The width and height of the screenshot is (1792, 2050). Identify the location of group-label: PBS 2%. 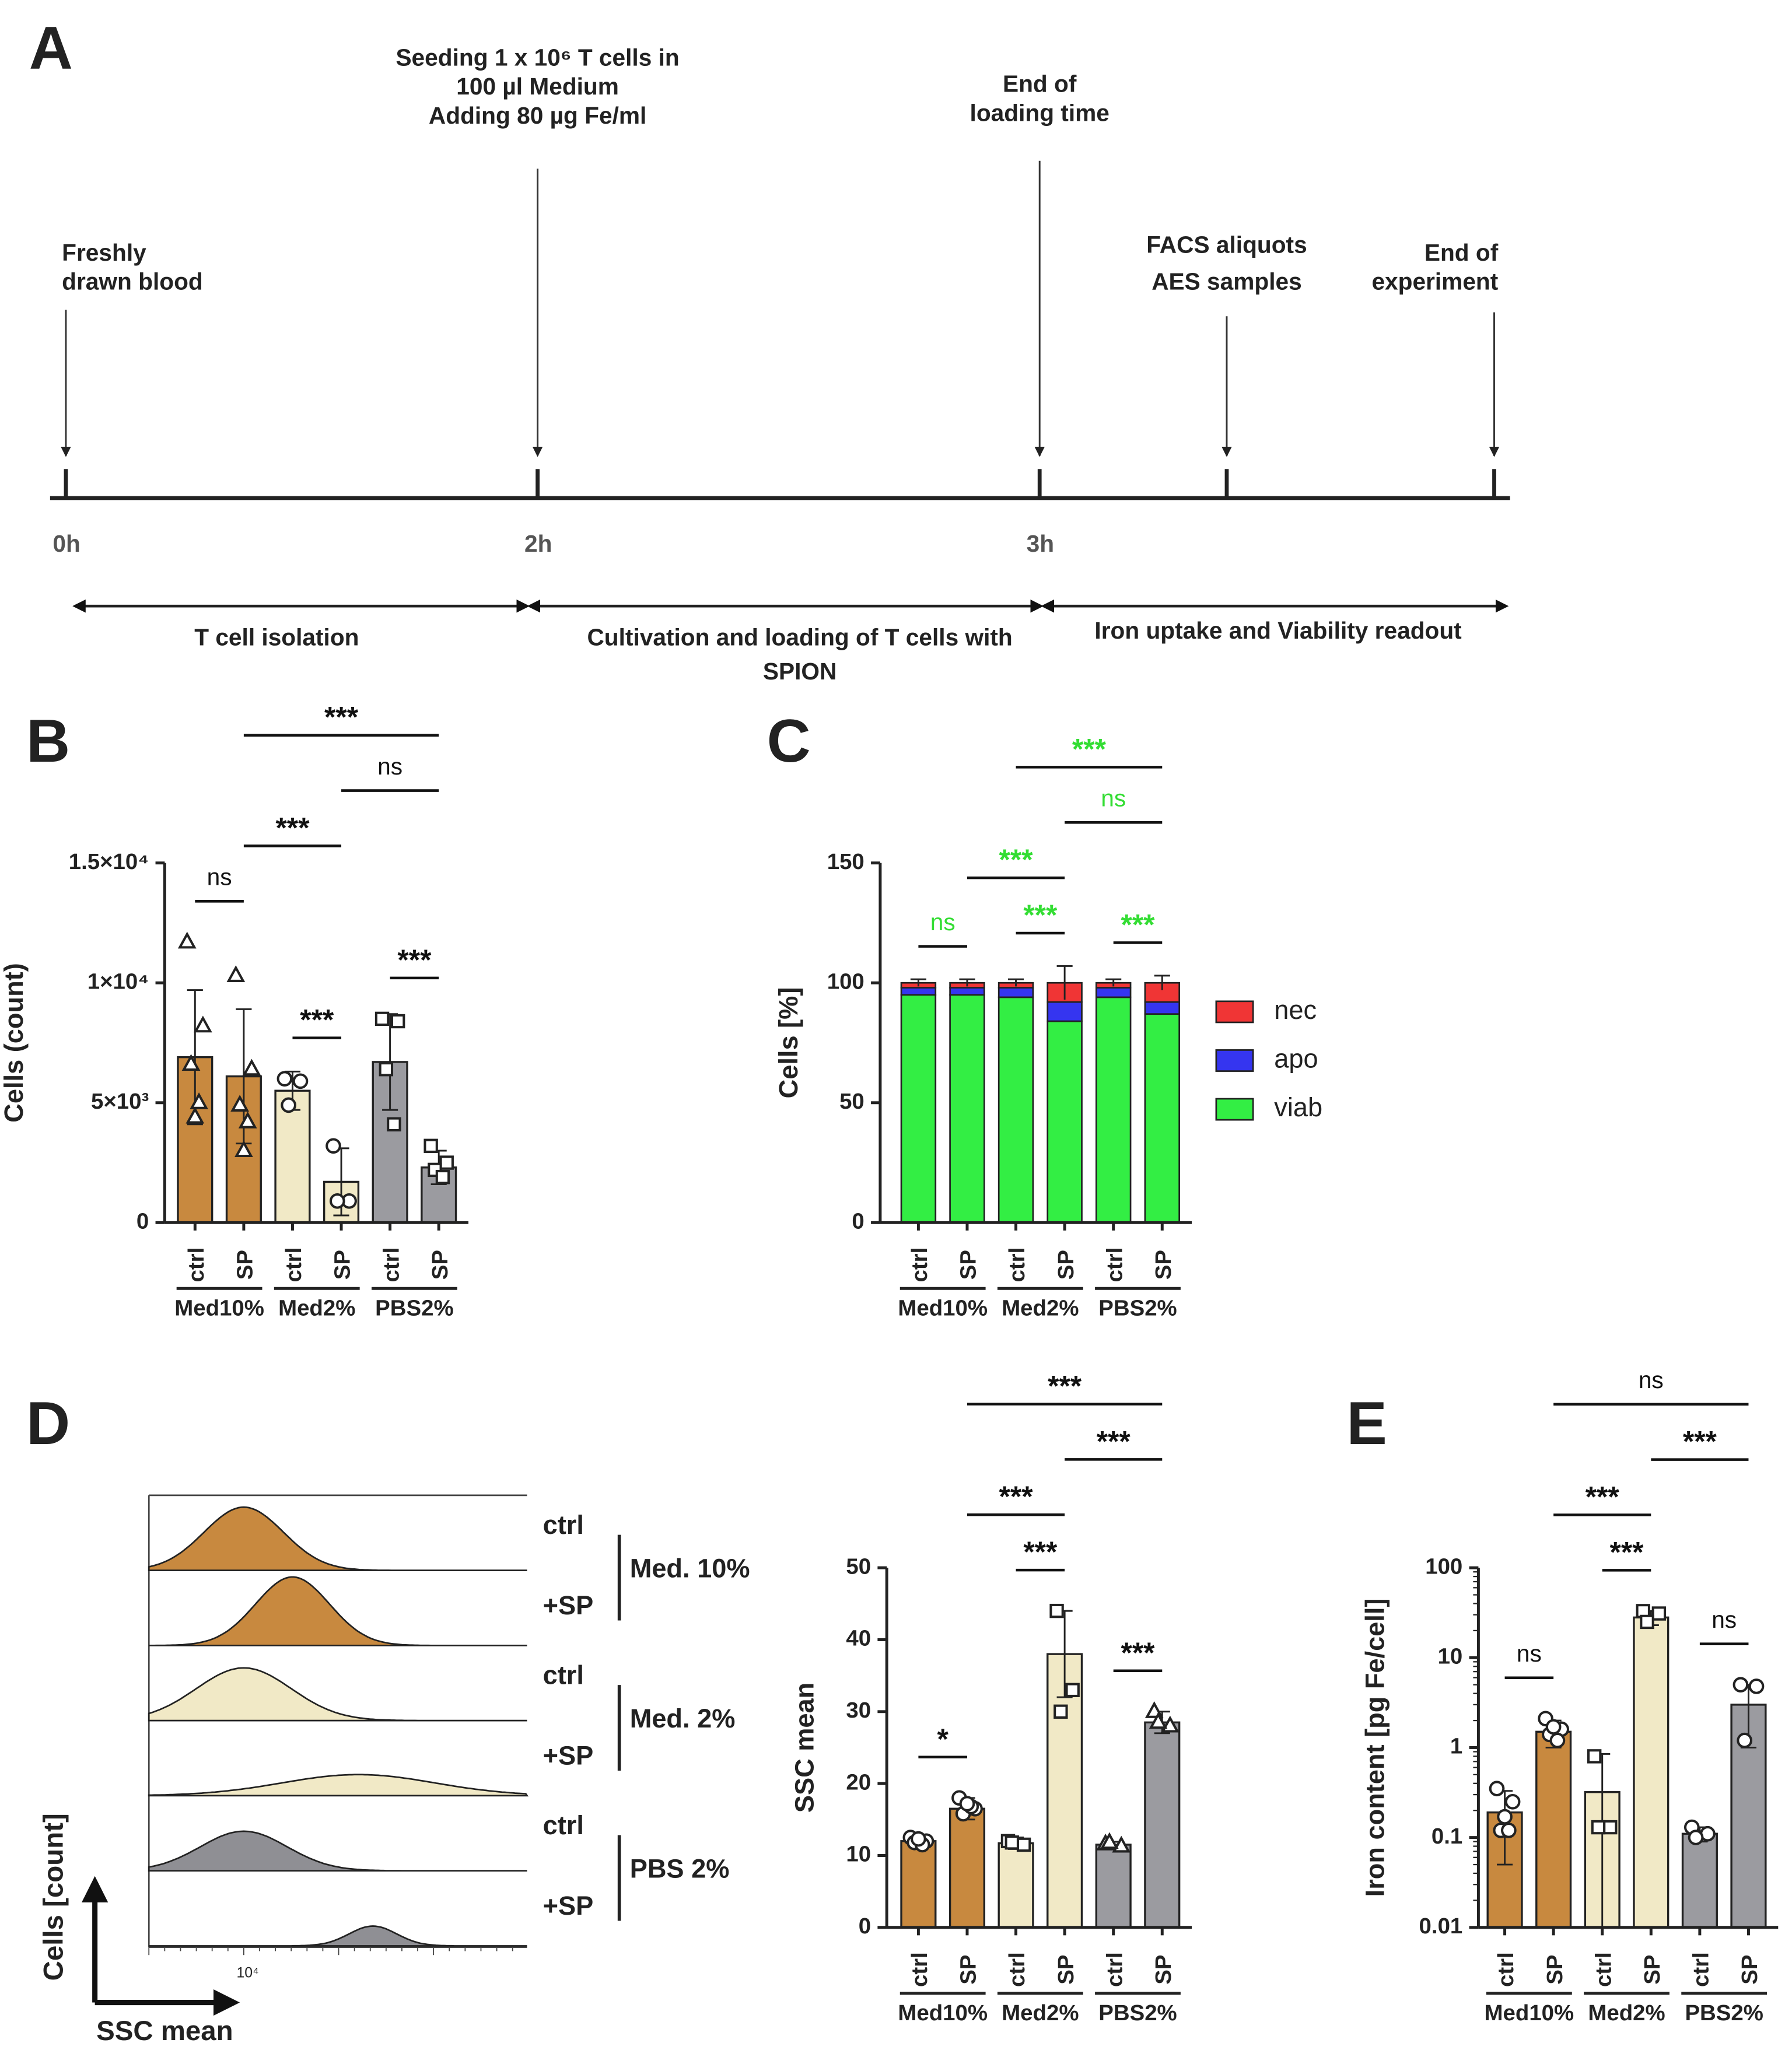
(680, 1869).